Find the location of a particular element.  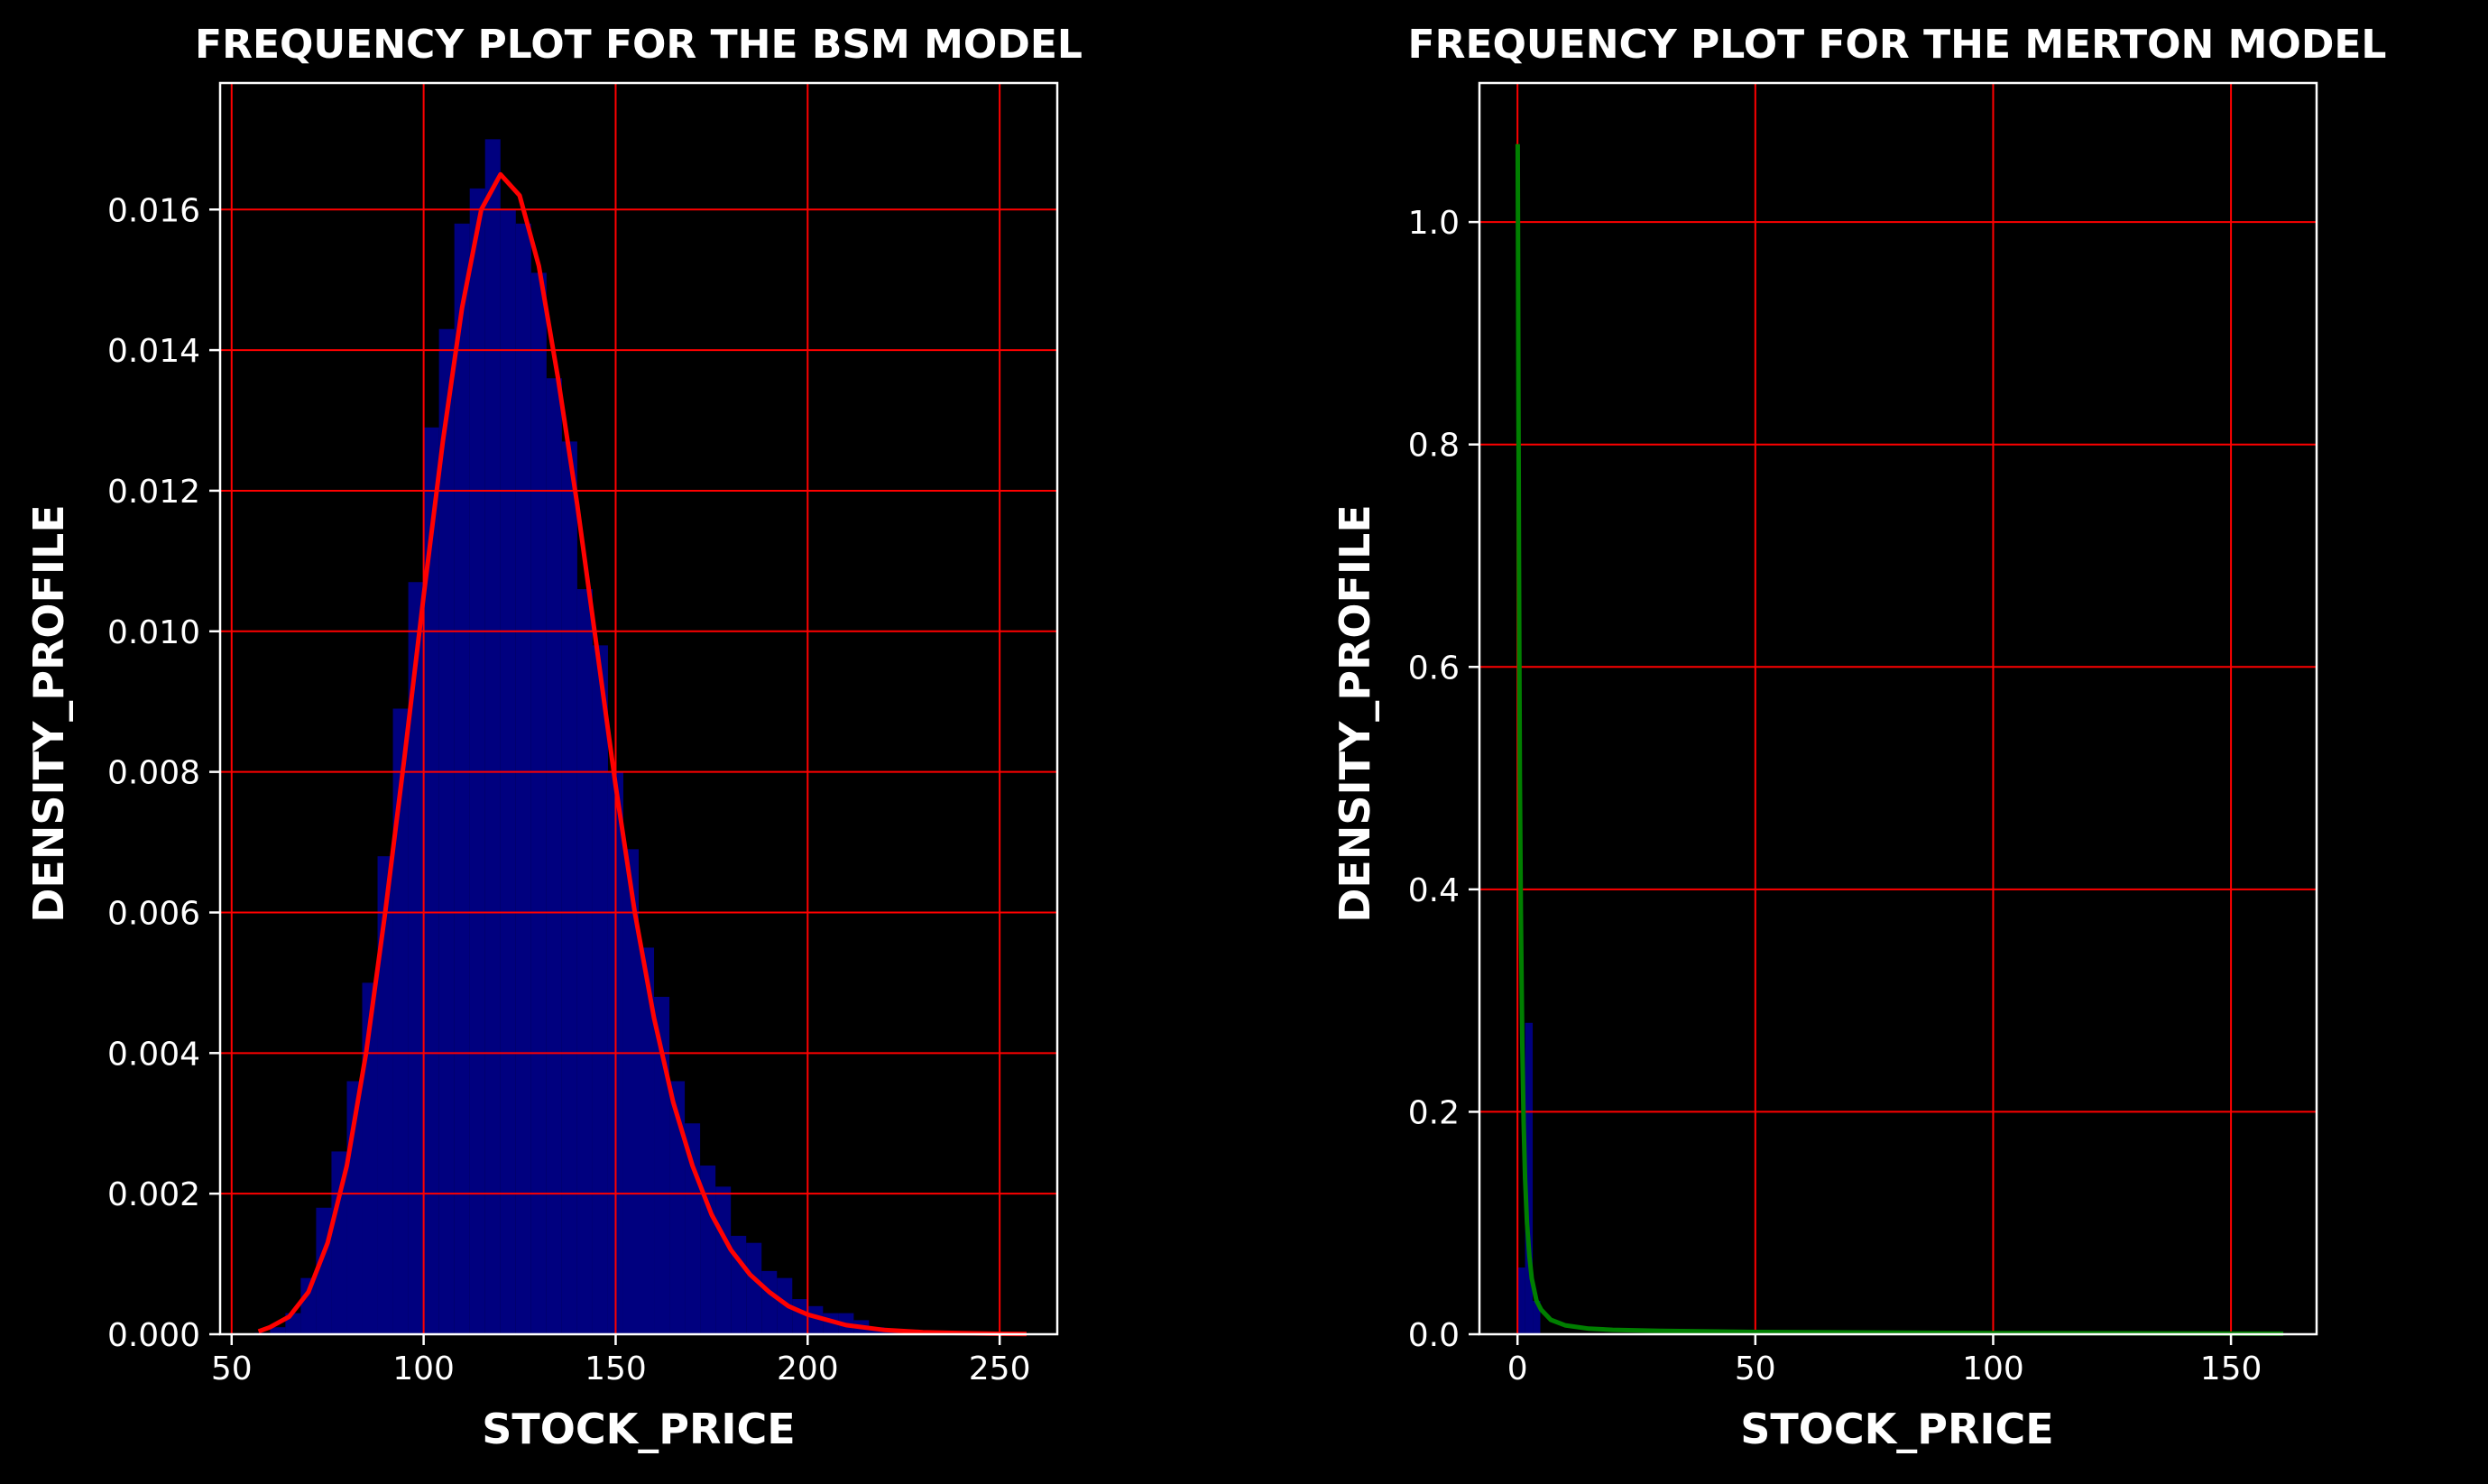

bsm-ytick-label: 0.012 is located at coordinates (154, 492).